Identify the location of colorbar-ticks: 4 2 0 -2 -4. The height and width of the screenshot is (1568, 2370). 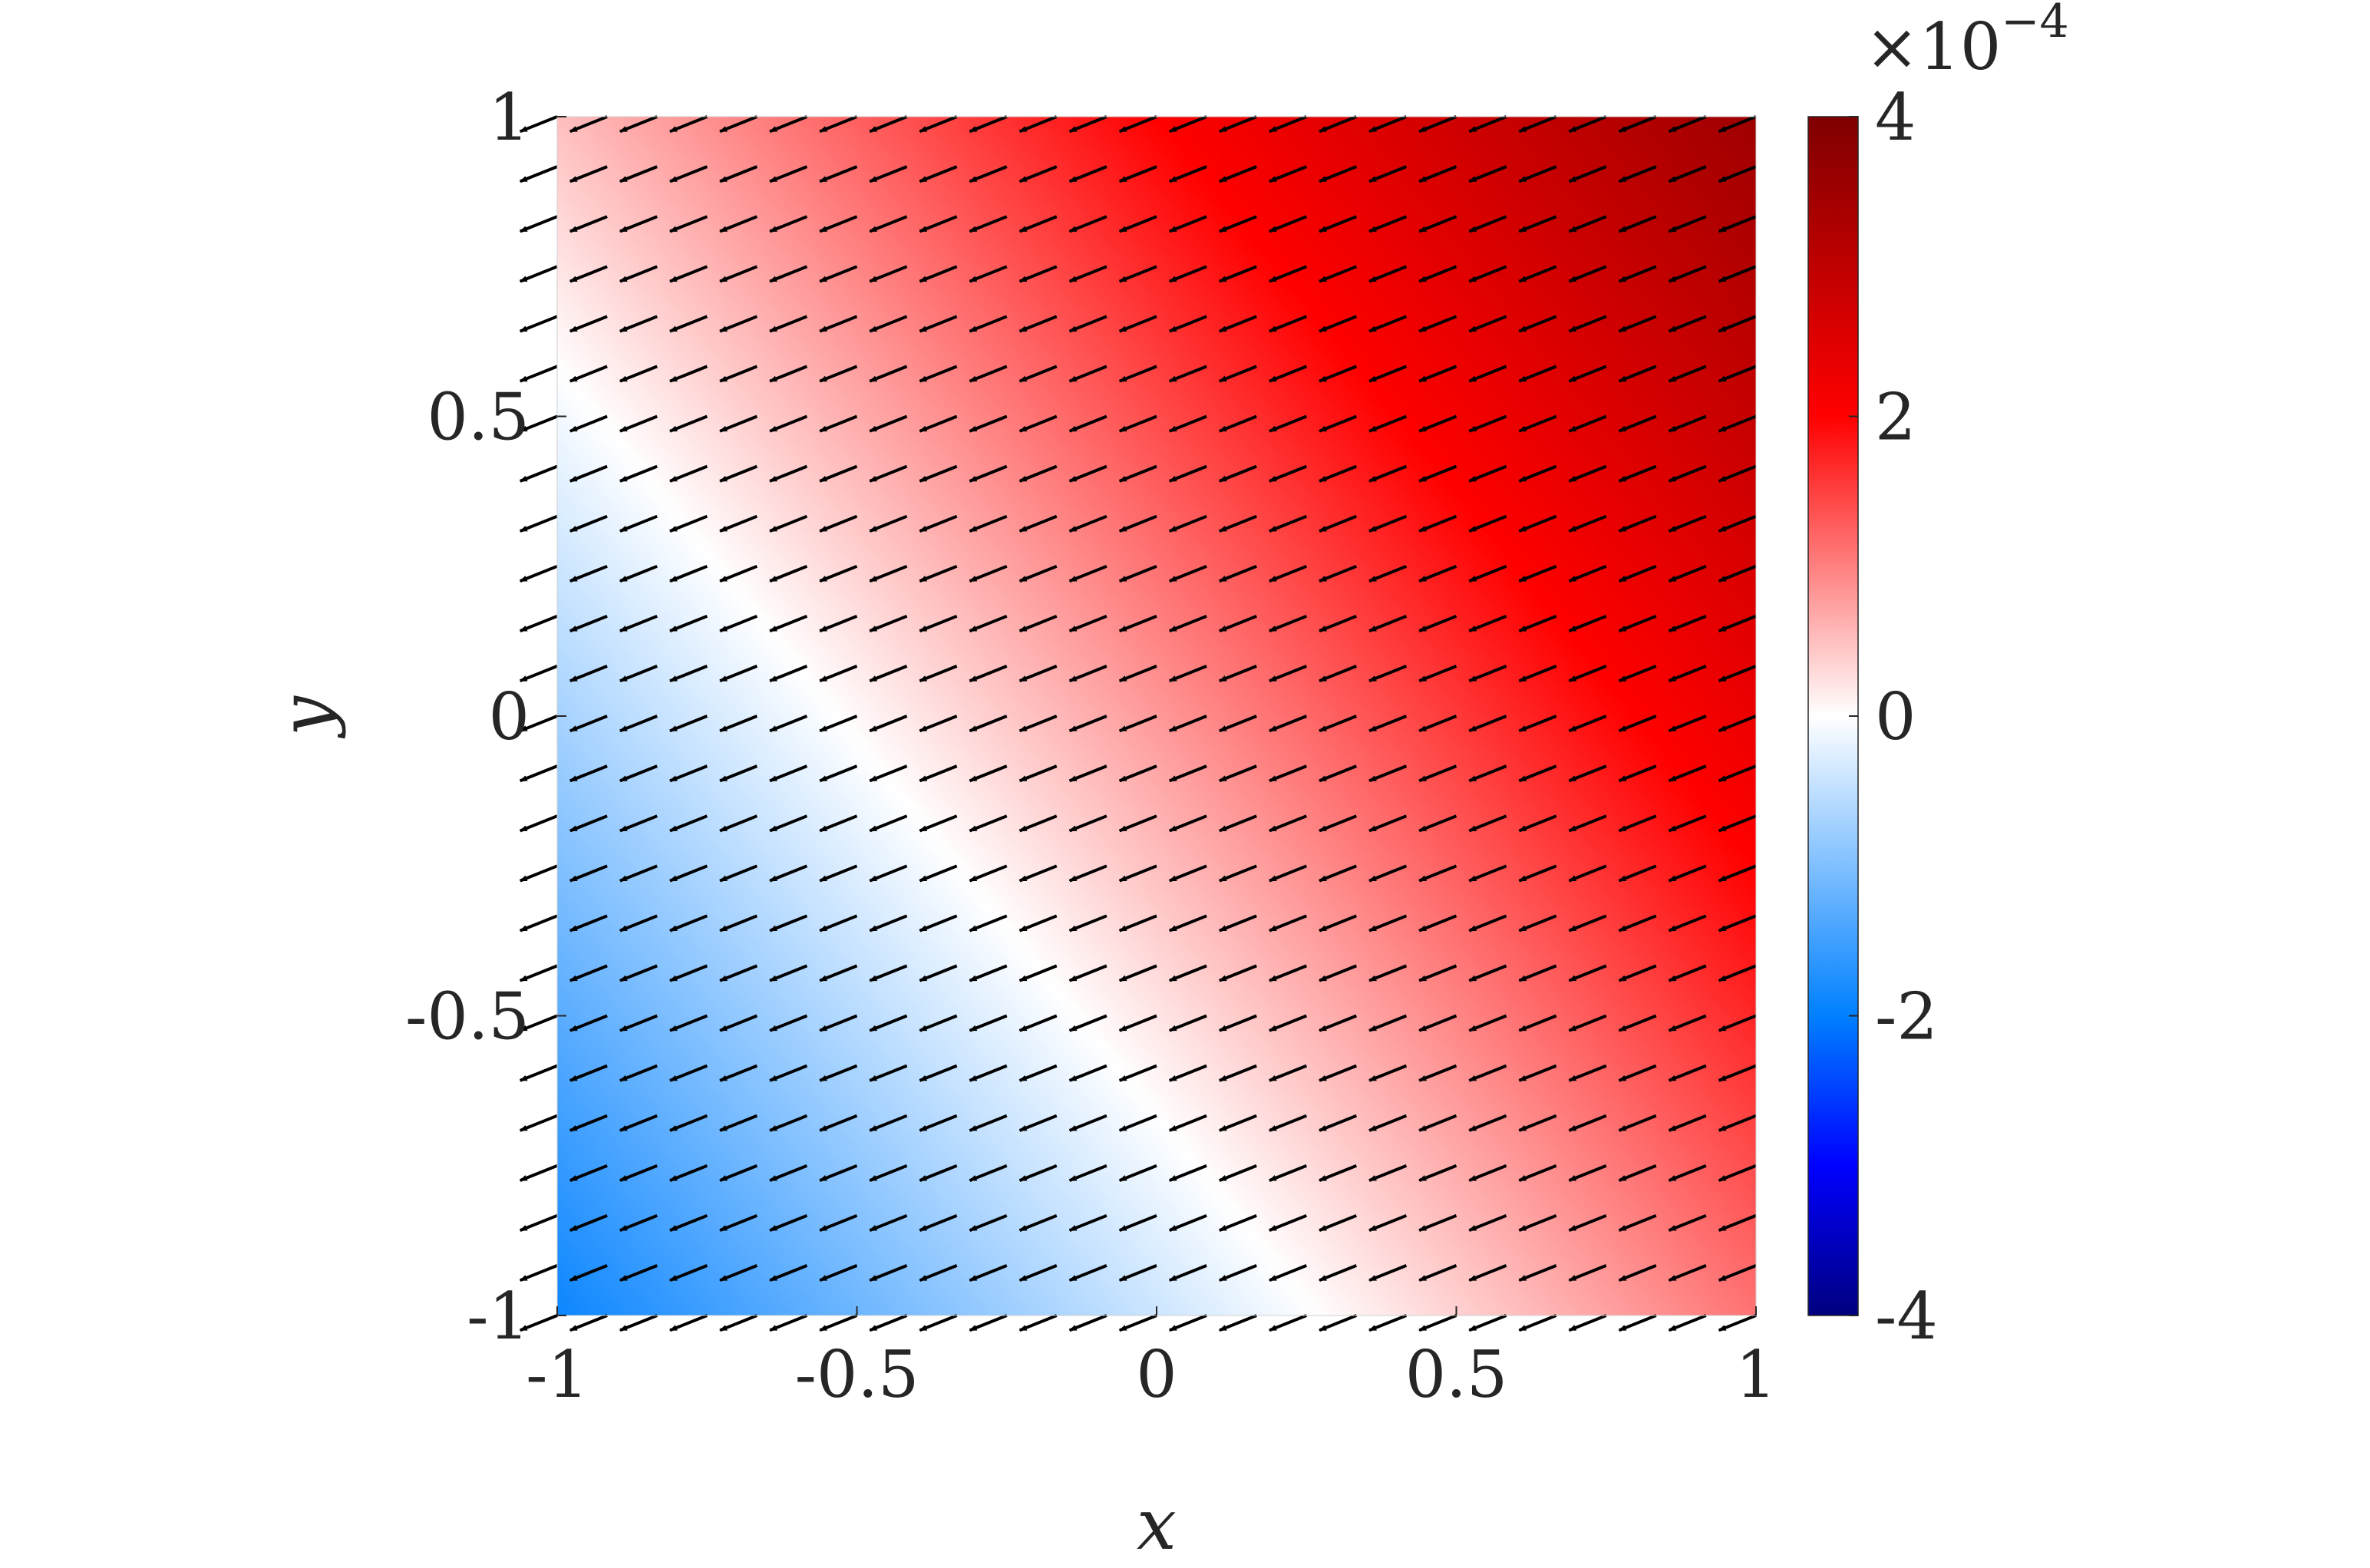
(1893, 717).